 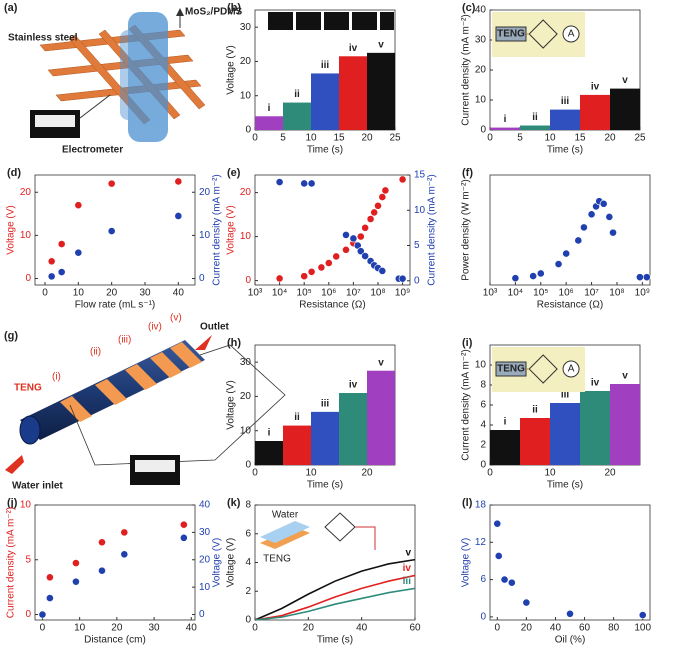 I want to click on label: (v), so click(x=176, y=318).